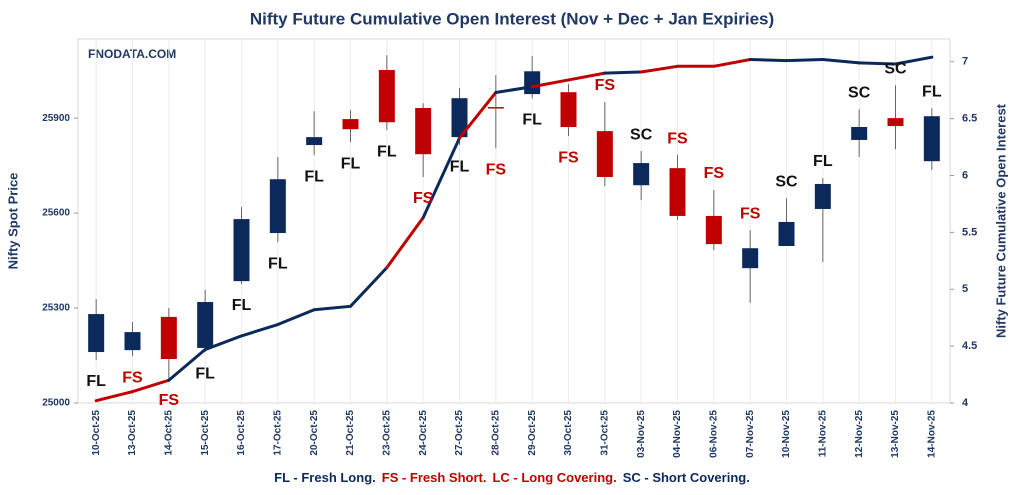 The image size is (1024, 495). What do you see at coordinates (822, 434) in the screenshot?
I see `x-tick-label: 11-Nov-25` at bounding box center [822, 434].